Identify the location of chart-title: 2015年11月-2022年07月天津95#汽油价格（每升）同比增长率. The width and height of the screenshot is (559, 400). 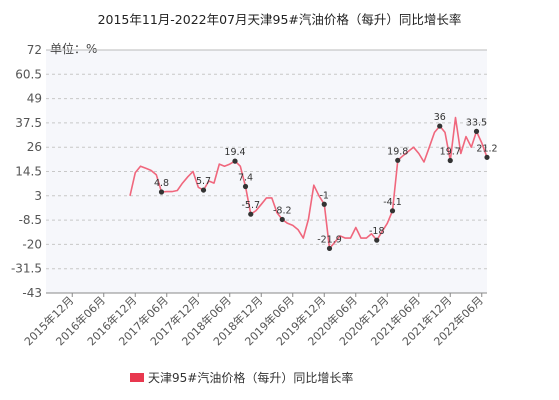
(280, 19).